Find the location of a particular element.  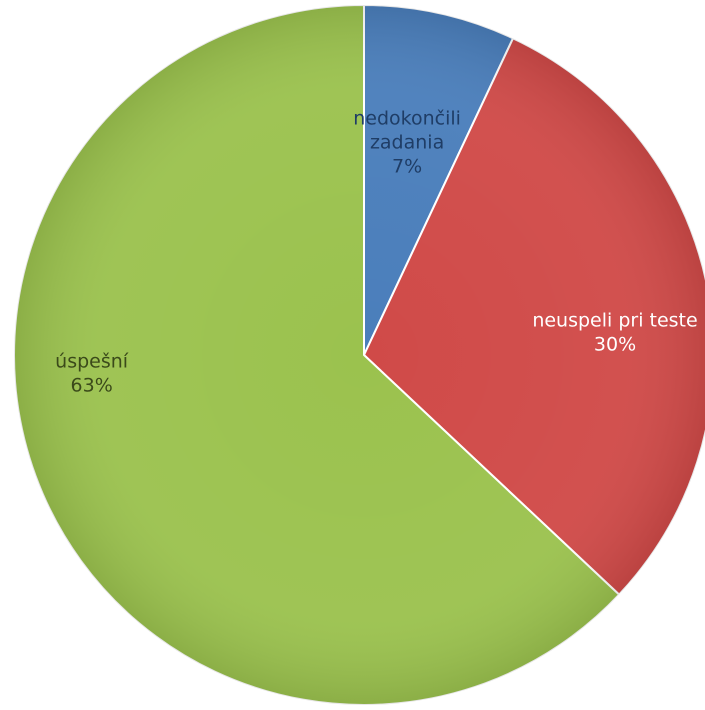

slice-label-1: nedokončili zadania 7% is located at coordinates (407, 142).